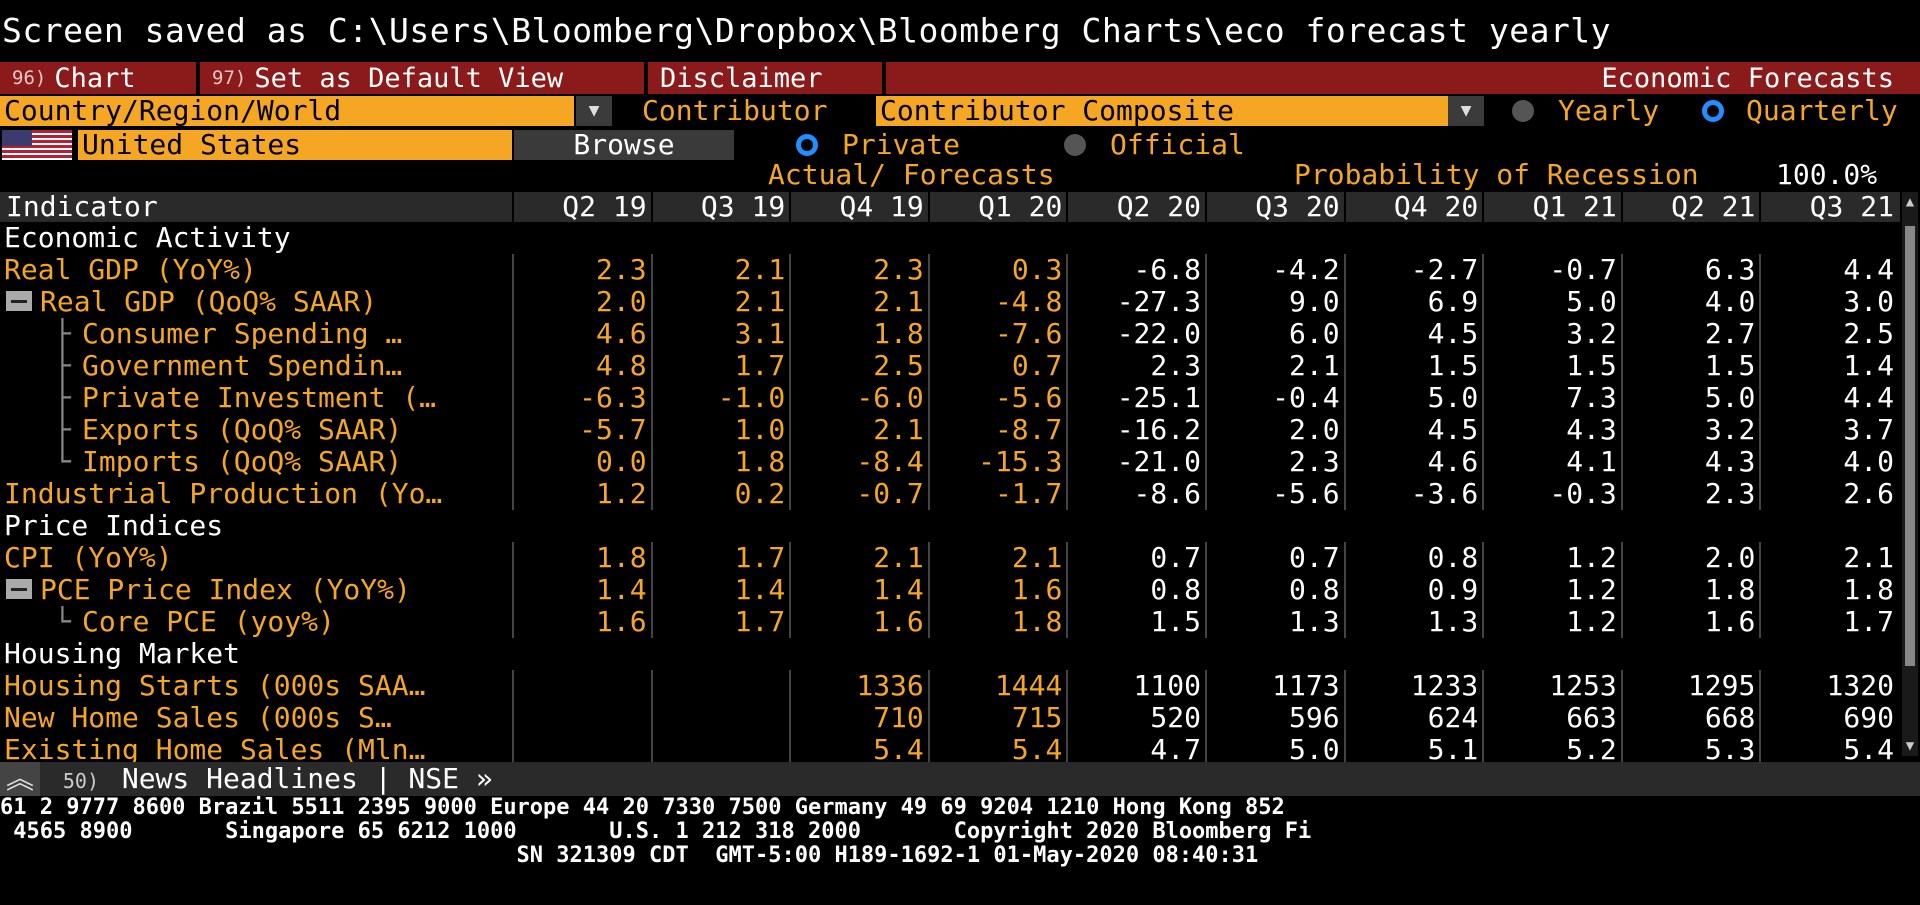 This screenshot has height=905, width=1920. What do you see at coordinates (1175, 557) in the screenshot?
I see `value-cell: 0.7` at bounding box center [1175, 557].